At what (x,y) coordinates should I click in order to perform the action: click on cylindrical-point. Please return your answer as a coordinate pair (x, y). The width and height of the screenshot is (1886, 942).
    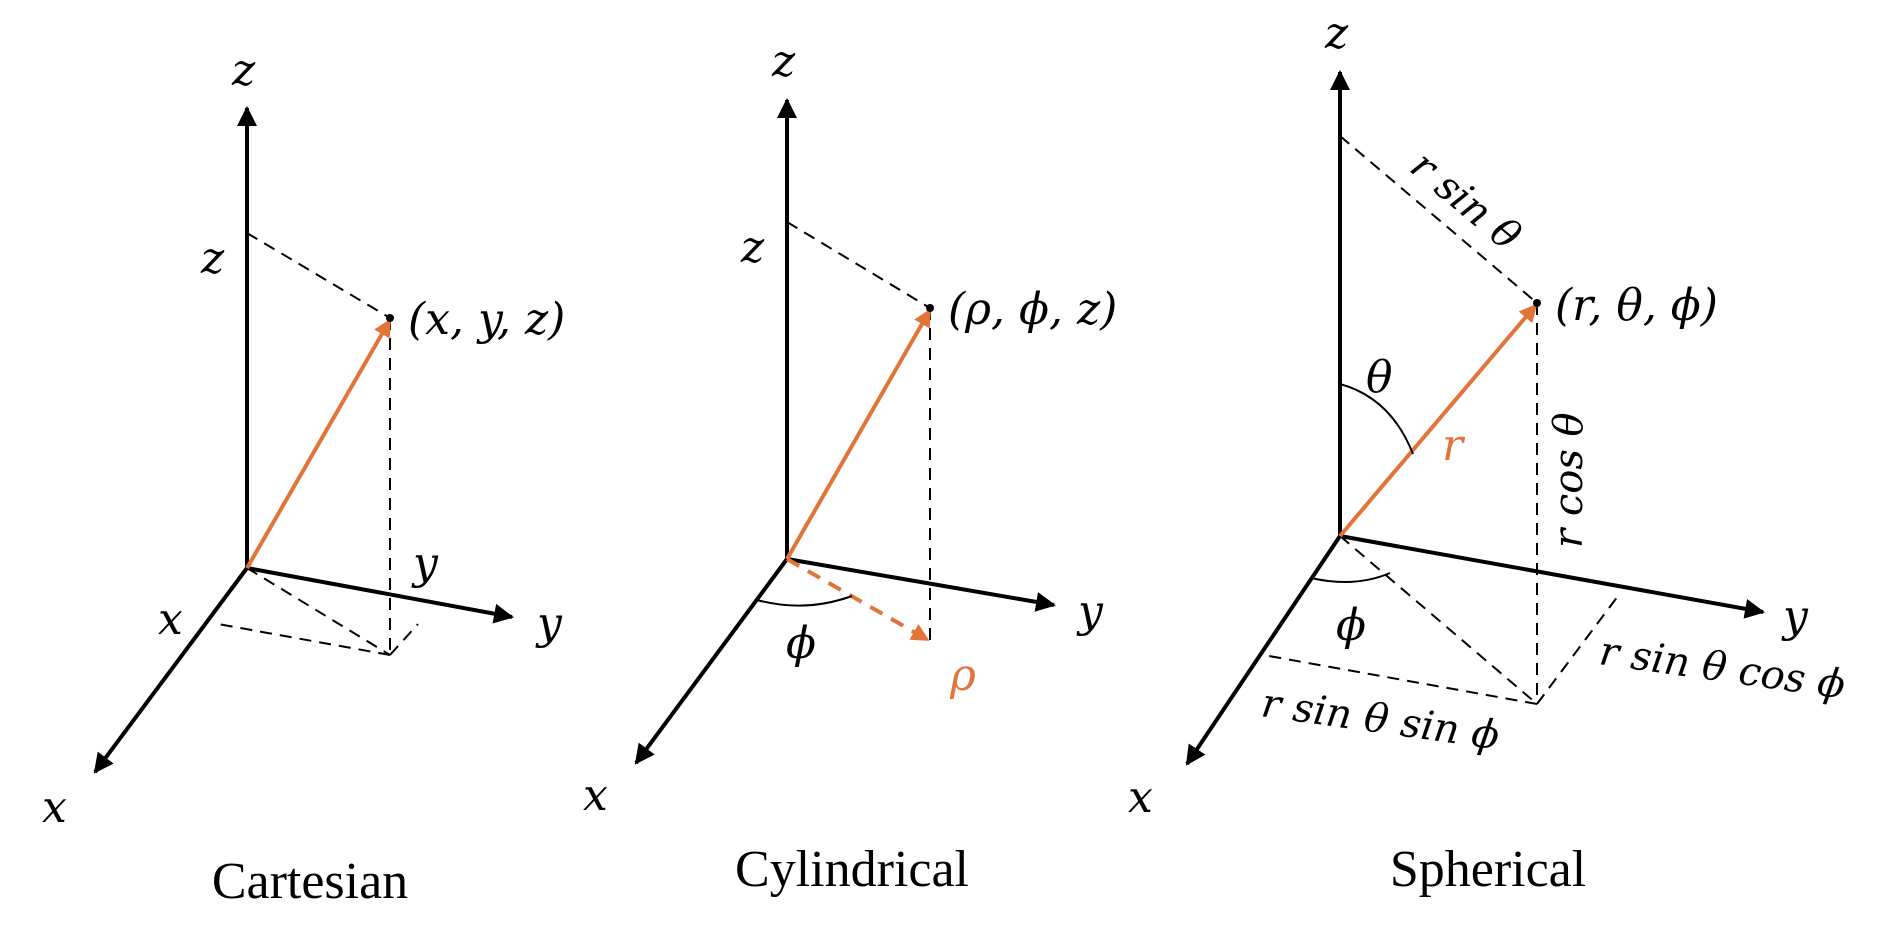
    Looking at the image, I should click on (930, 308).